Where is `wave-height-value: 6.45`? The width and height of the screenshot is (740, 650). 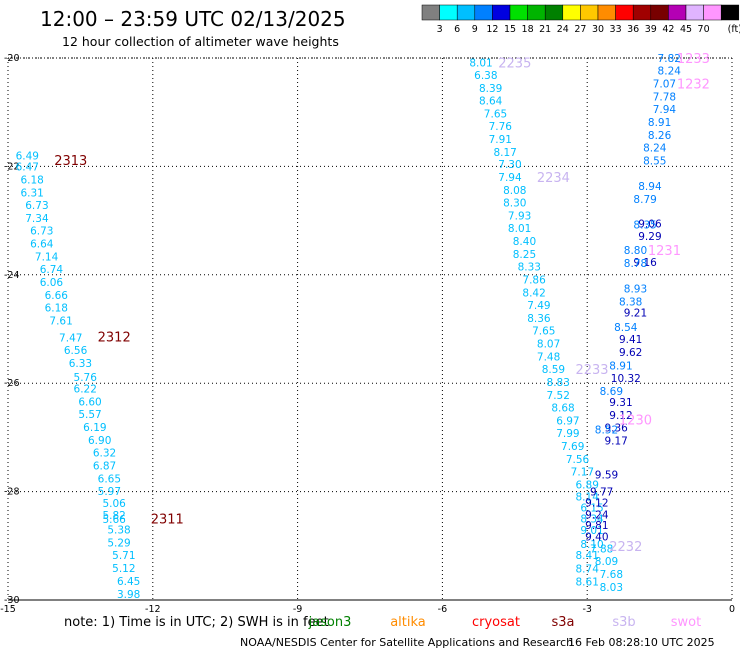
wave-height-value: 6.45 is located at coordinates (128, 582).